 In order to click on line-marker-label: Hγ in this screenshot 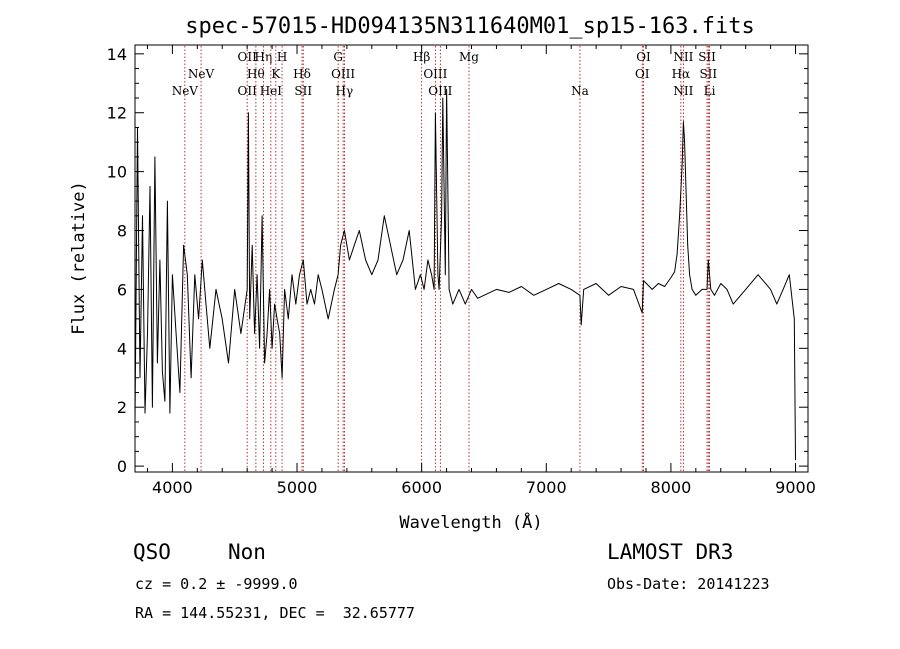, I will do `click(345, 91)`.